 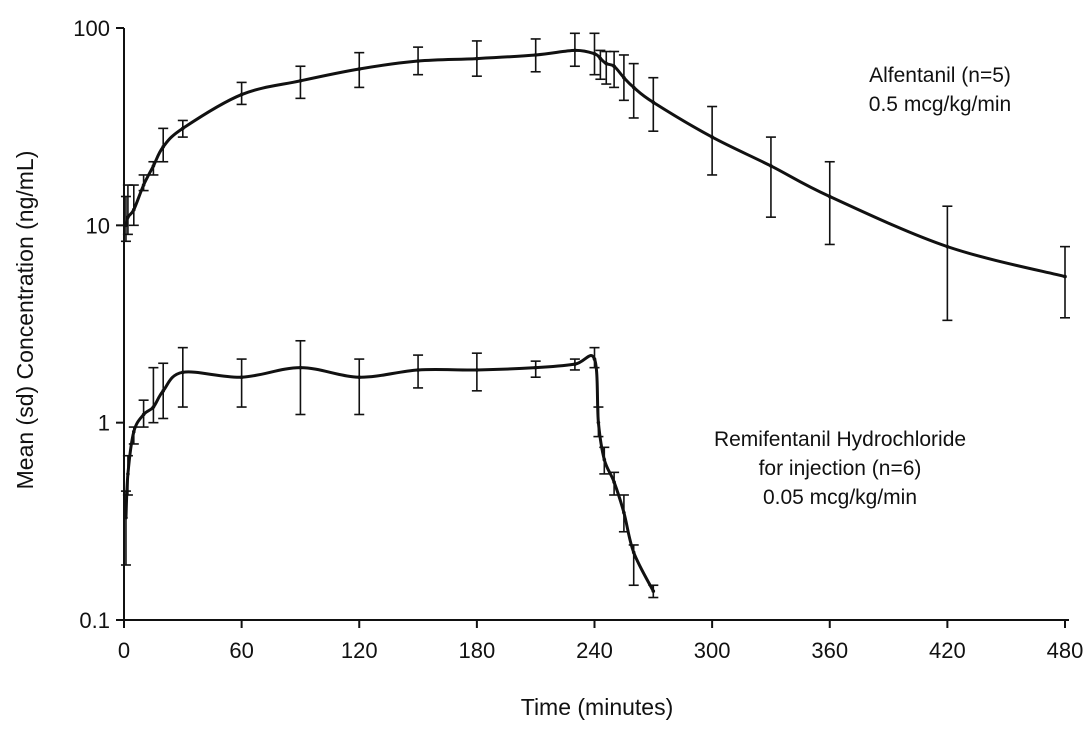 What do you see at coordinates (840, 497) in the screenshot?
I see `remifentanil-label: 0.05 mcg/kg/min` at bounding box center [840, 497].